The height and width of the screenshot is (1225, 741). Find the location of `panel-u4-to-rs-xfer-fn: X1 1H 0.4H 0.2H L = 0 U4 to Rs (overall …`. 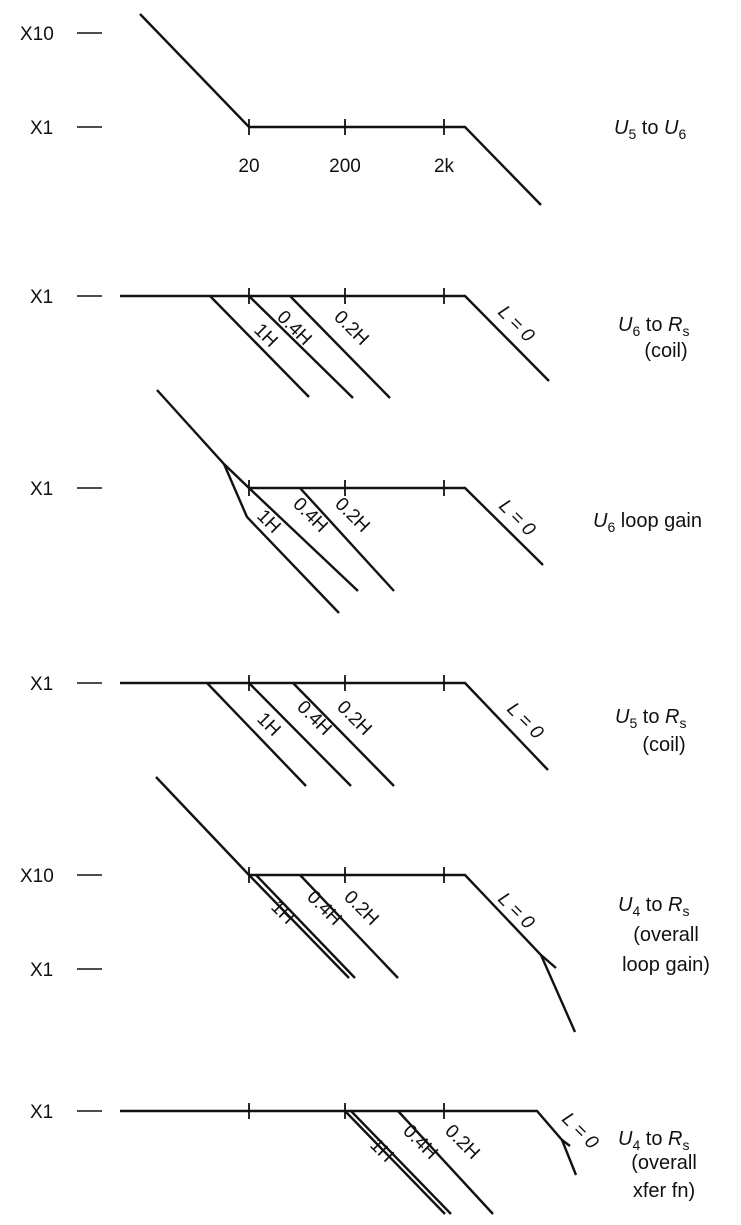

panel-u4-to-rs-xfer-fn: X1 1H 0.4H 0.2H L = 0 U4 to Rs (overall … is located at coordinates (363, 1158).